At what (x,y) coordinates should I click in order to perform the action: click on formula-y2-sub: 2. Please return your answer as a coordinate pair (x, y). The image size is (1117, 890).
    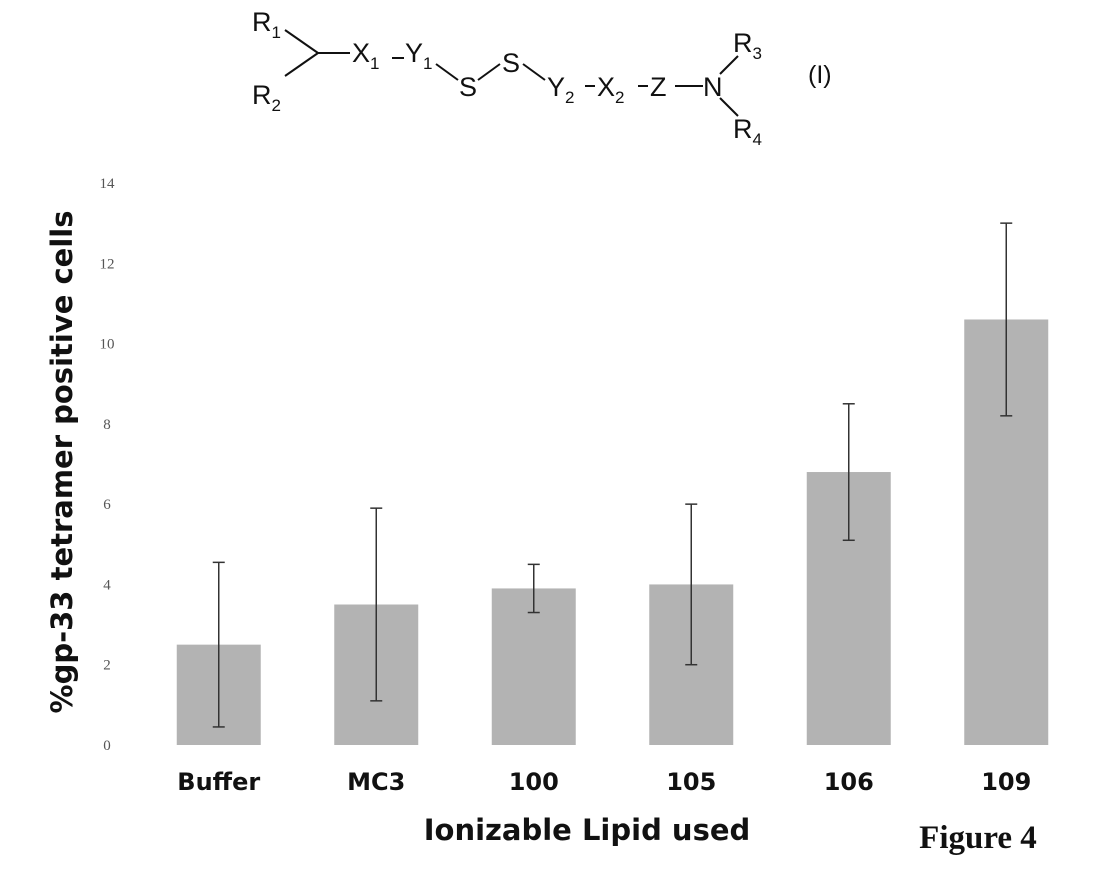
    Looking at the image, I should click on (569, 97).